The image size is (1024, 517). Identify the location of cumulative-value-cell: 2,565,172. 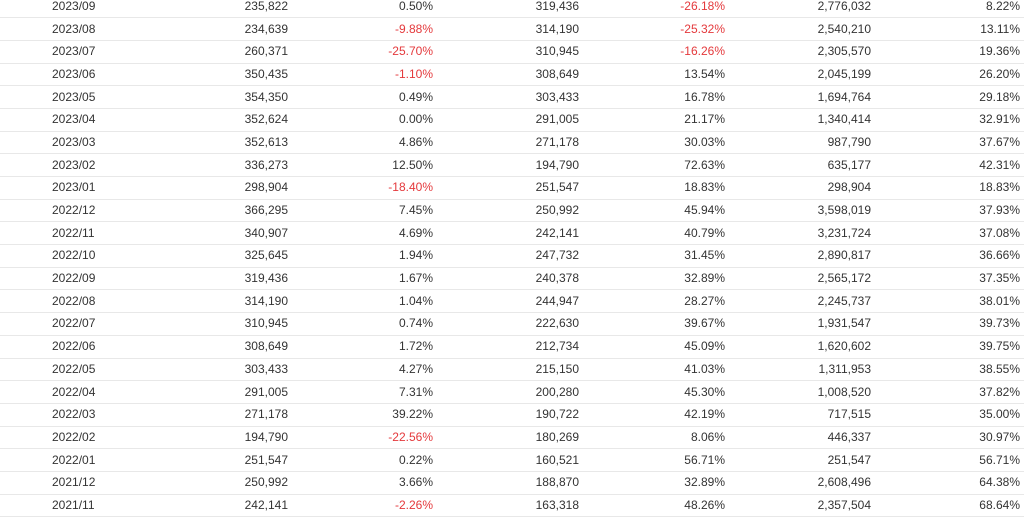
(798, 279).